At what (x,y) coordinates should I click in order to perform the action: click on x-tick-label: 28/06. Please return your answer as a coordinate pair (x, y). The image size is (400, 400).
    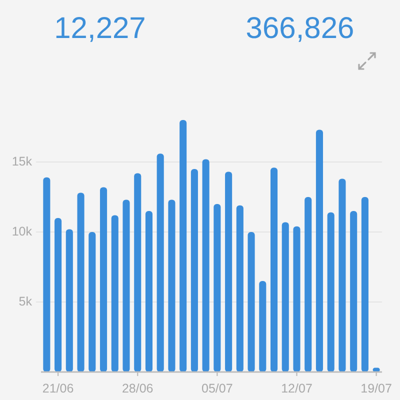
    Looking at the image, I should click on (138, 388).